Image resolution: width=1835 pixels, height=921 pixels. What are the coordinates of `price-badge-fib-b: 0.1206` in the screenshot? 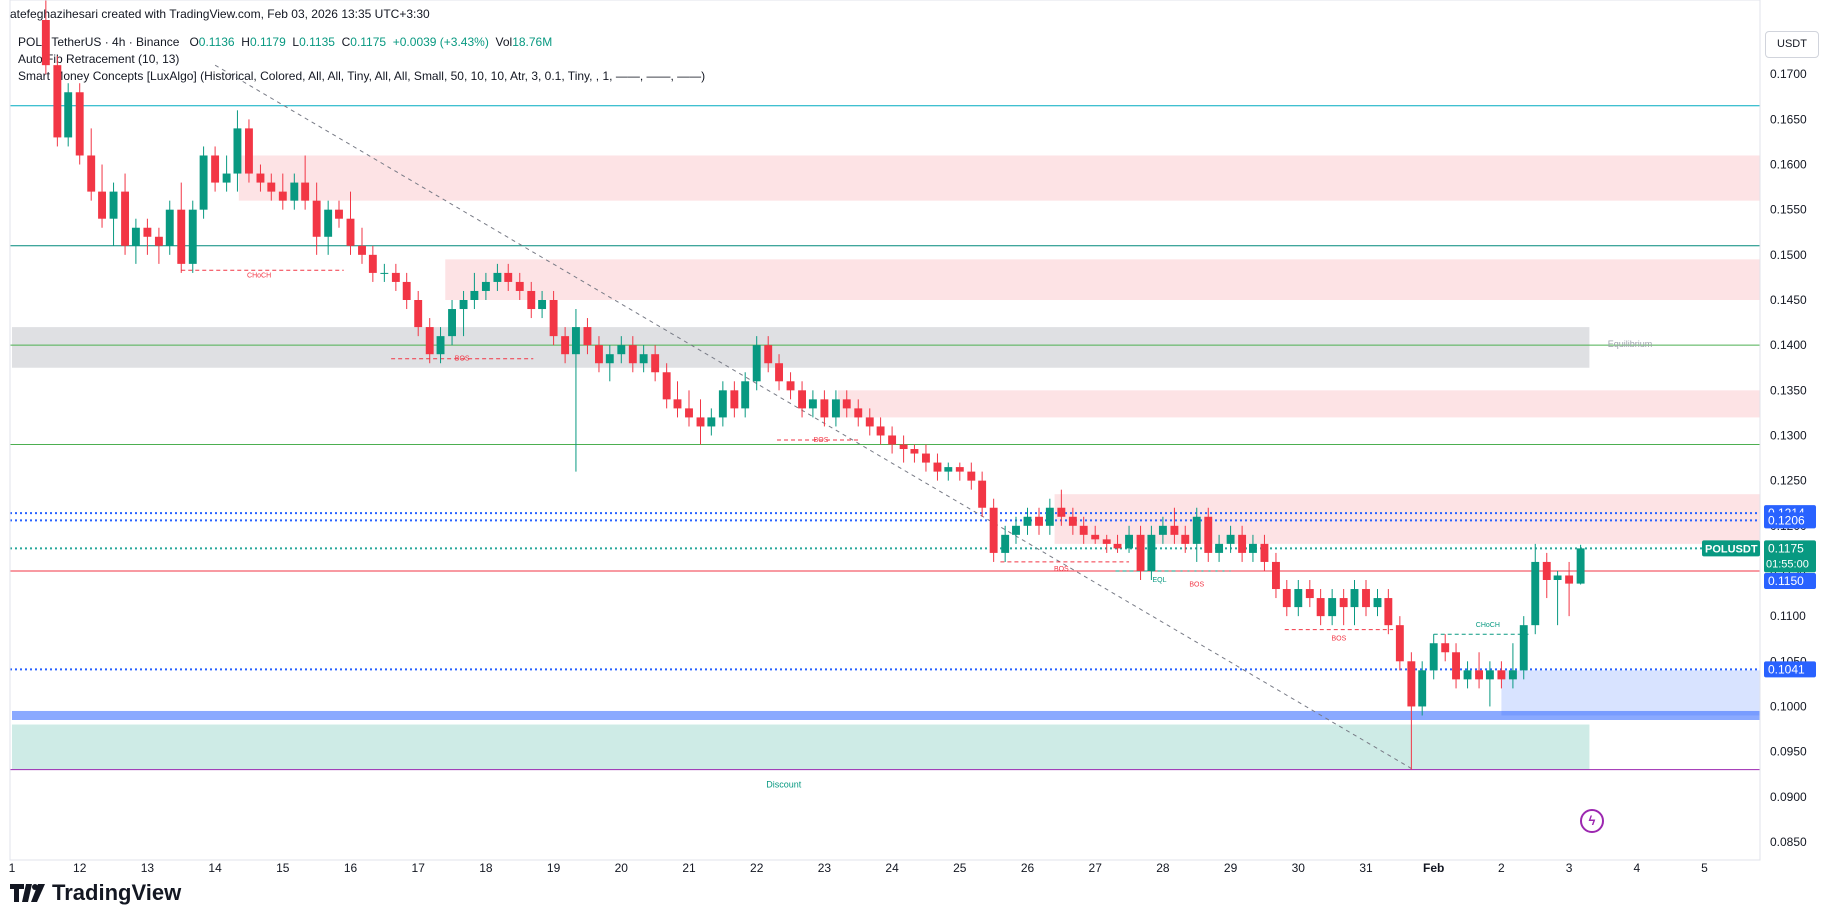 It's located at (1786, 520).